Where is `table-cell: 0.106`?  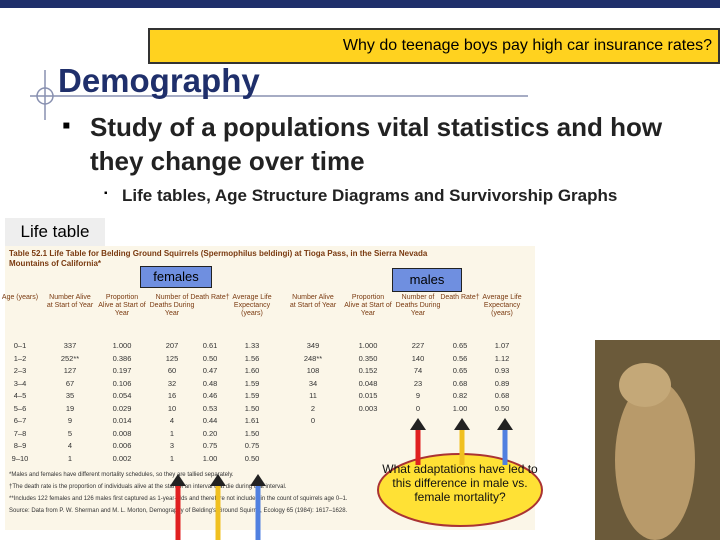
table-cell: 0.106 is located at coordinates (122, 383).